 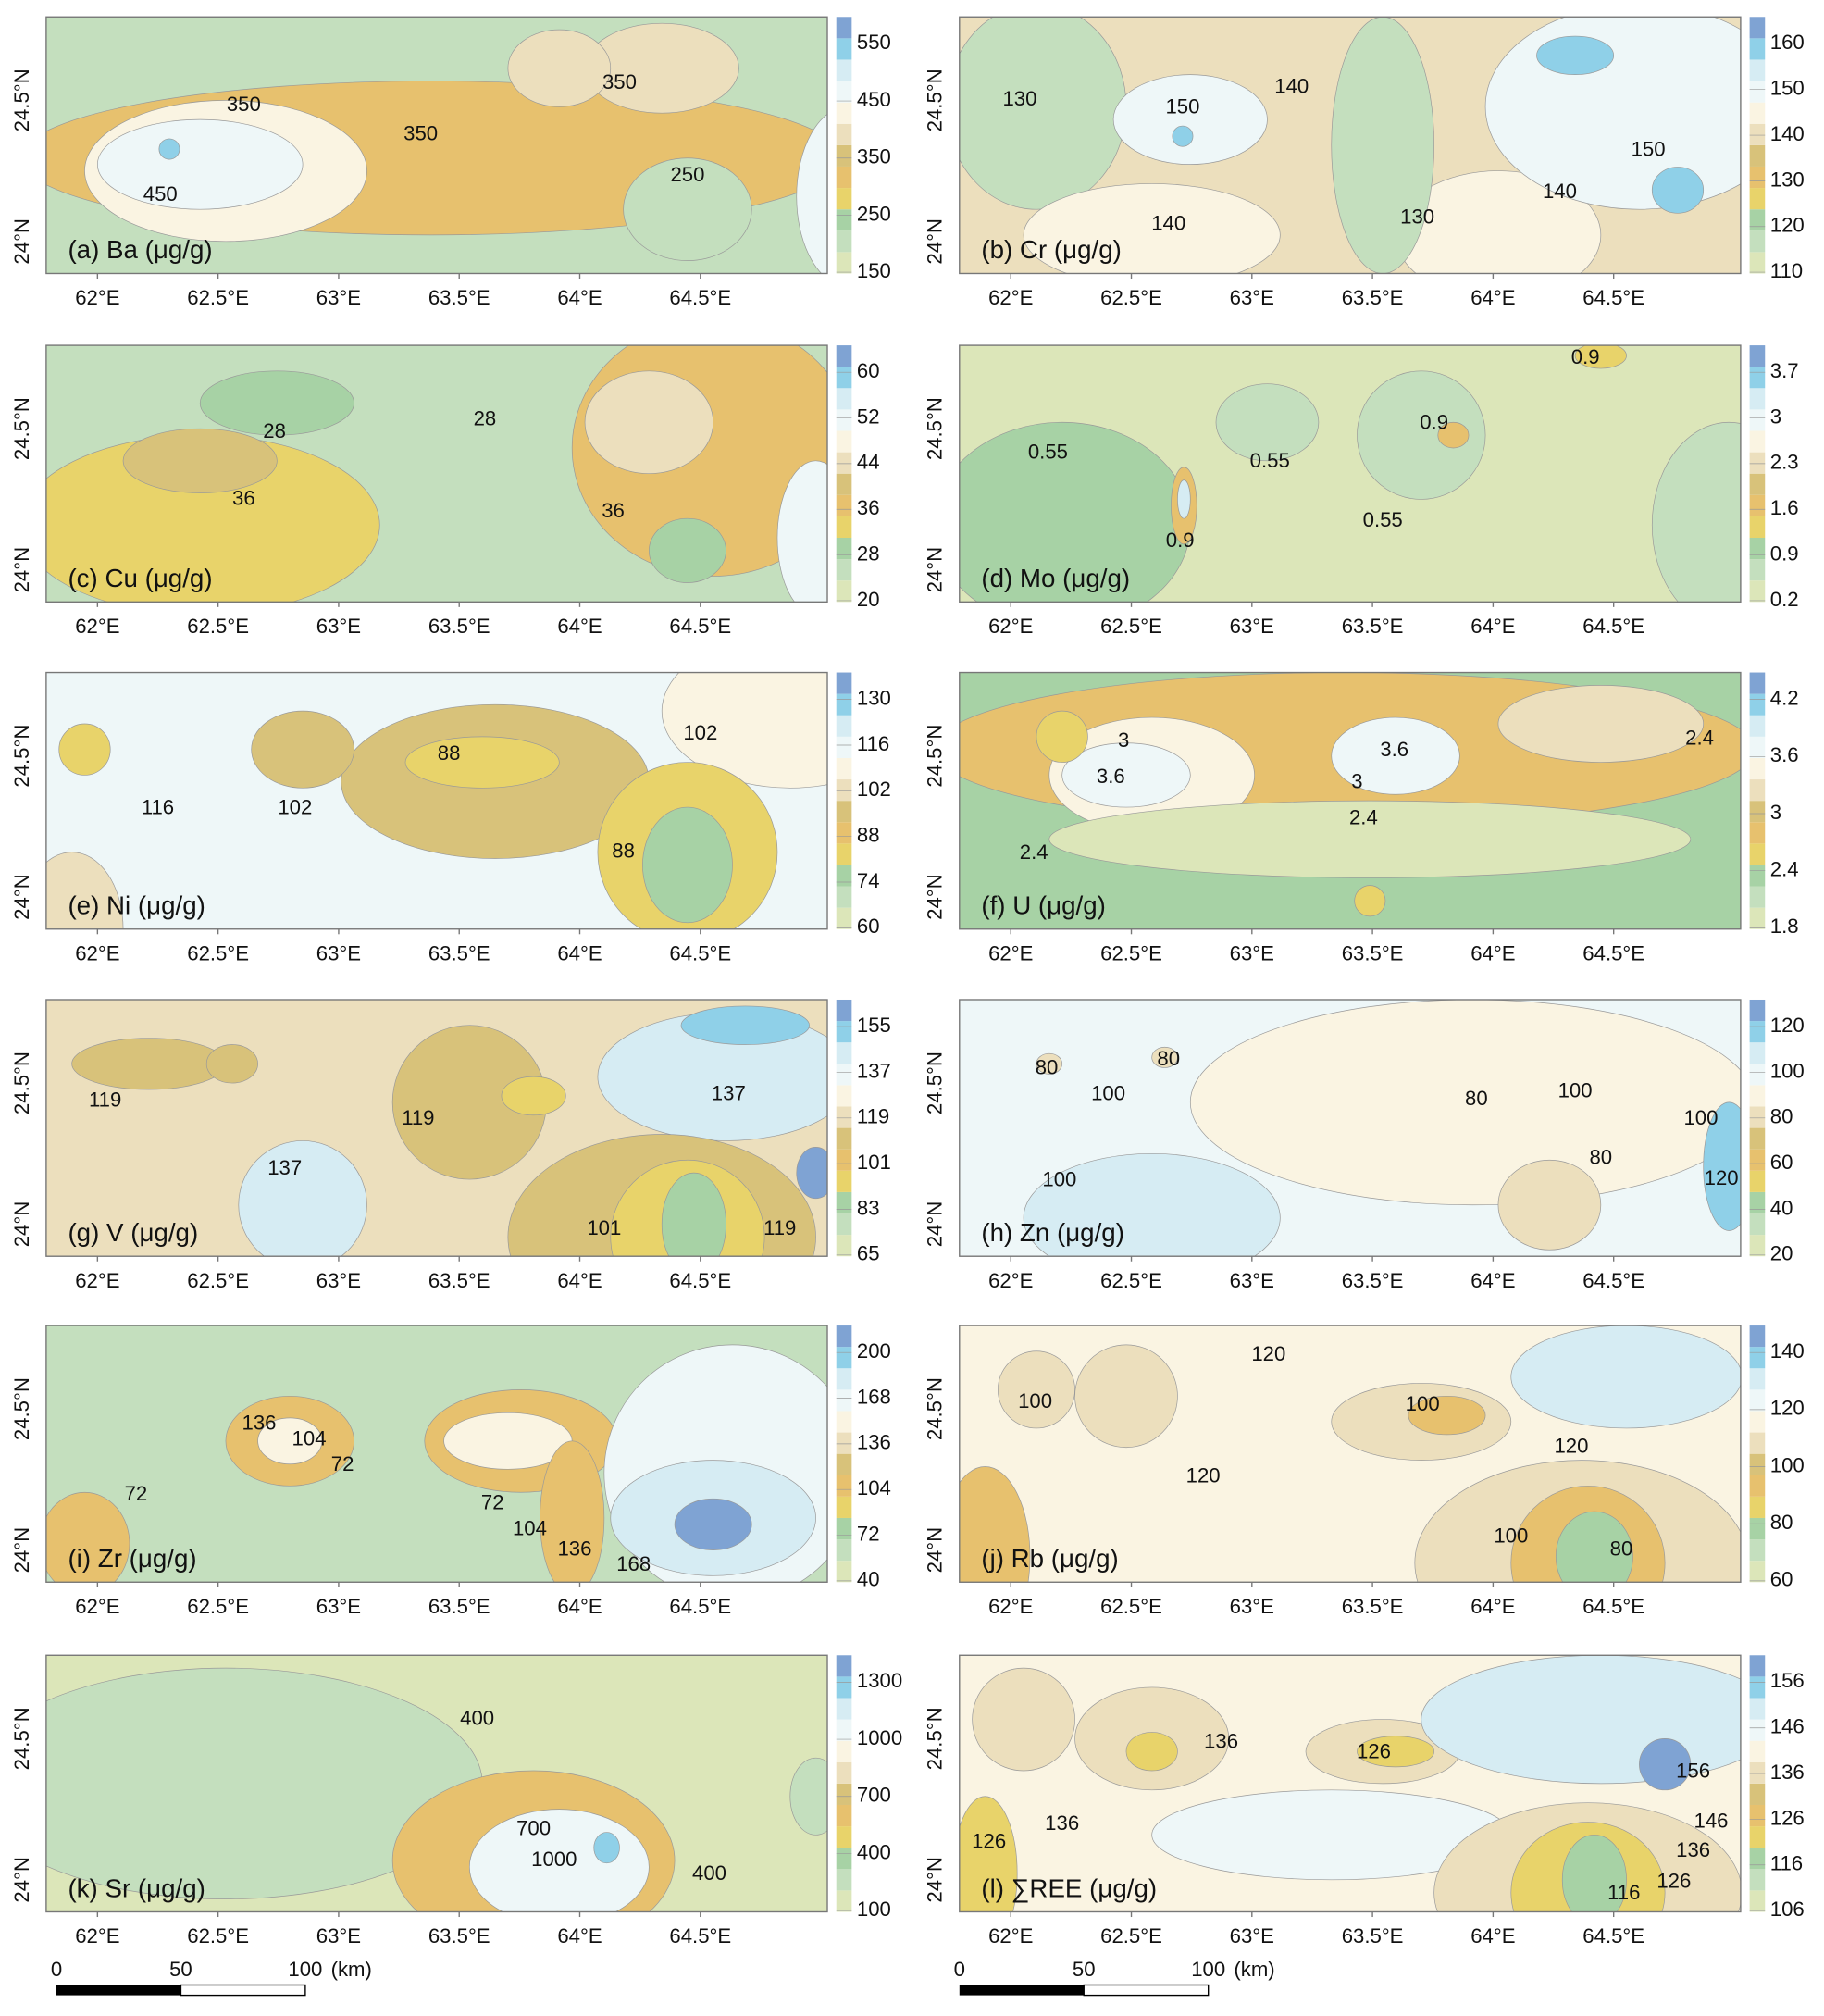 I want to click on contour-label: 3, so click(x=1123, y=740).